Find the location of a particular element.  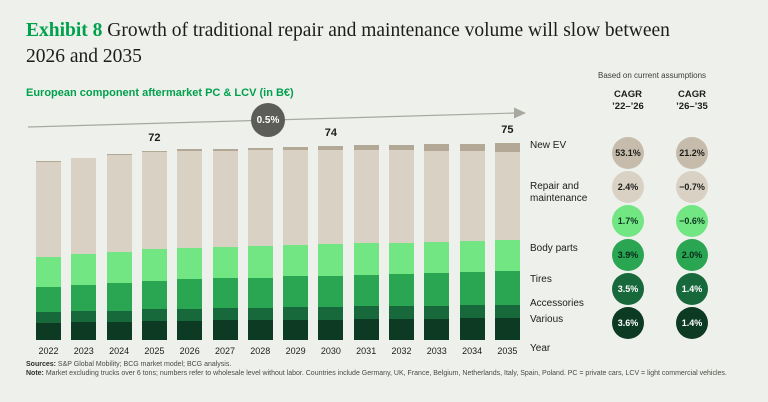

bar-2022 is located at coordinates (48, 250).